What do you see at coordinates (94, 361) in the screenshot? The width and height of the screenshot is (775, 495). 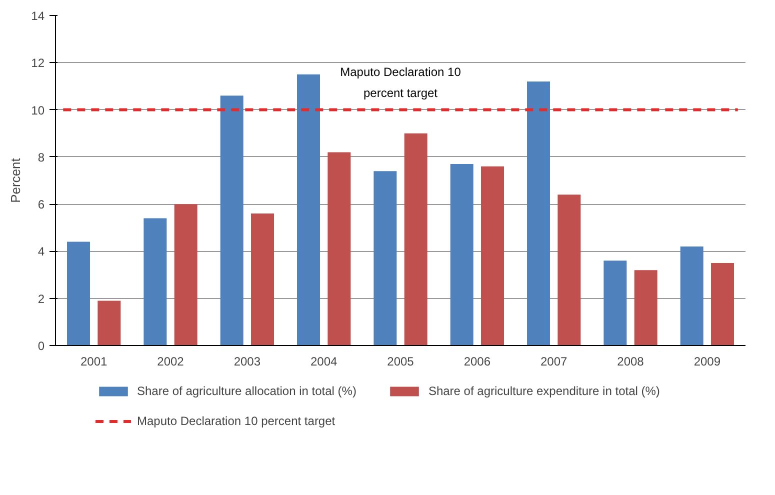 I see `x-tick-label: 2001` at bounding box center [94, 361].